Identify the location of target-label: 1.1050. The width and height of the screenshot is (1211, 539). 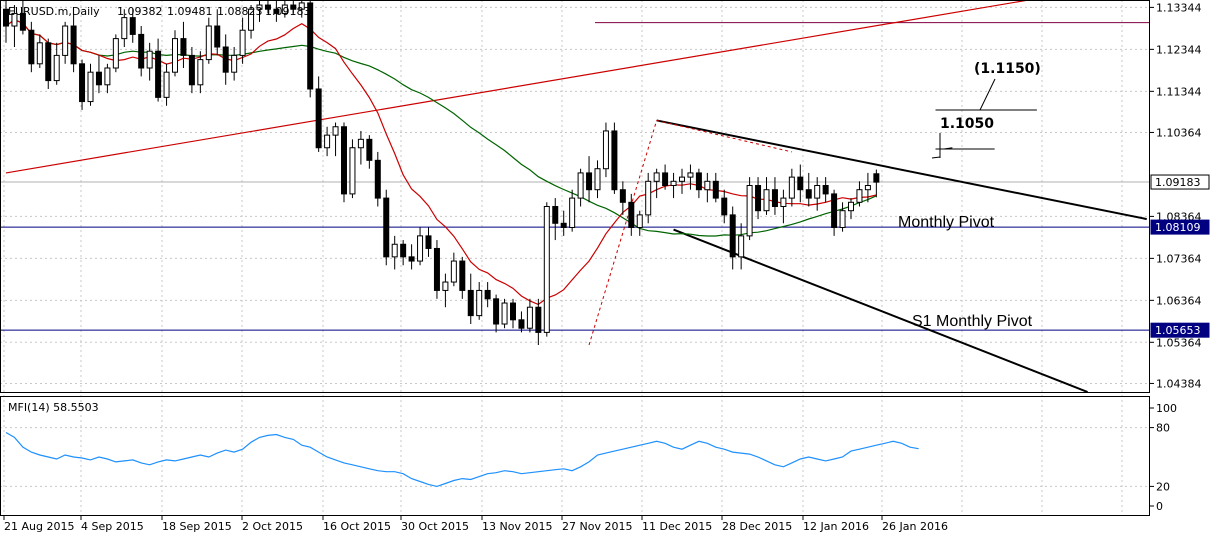
(967, 124).